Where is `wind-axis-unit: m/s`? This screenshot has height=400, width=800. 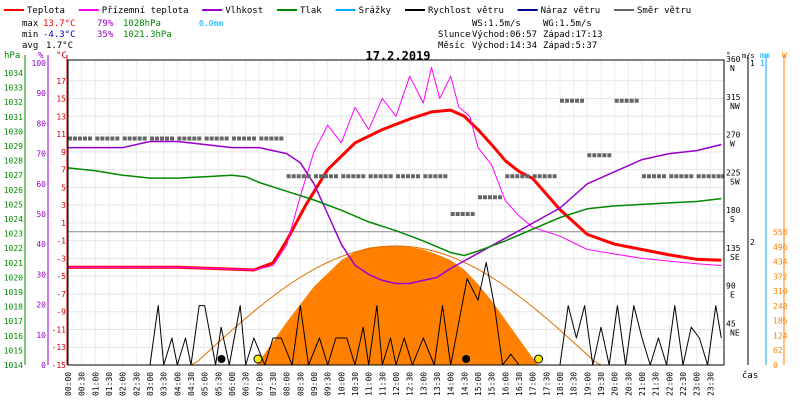
wind-axis-unit: m/s is located at coordinates (748, 56).